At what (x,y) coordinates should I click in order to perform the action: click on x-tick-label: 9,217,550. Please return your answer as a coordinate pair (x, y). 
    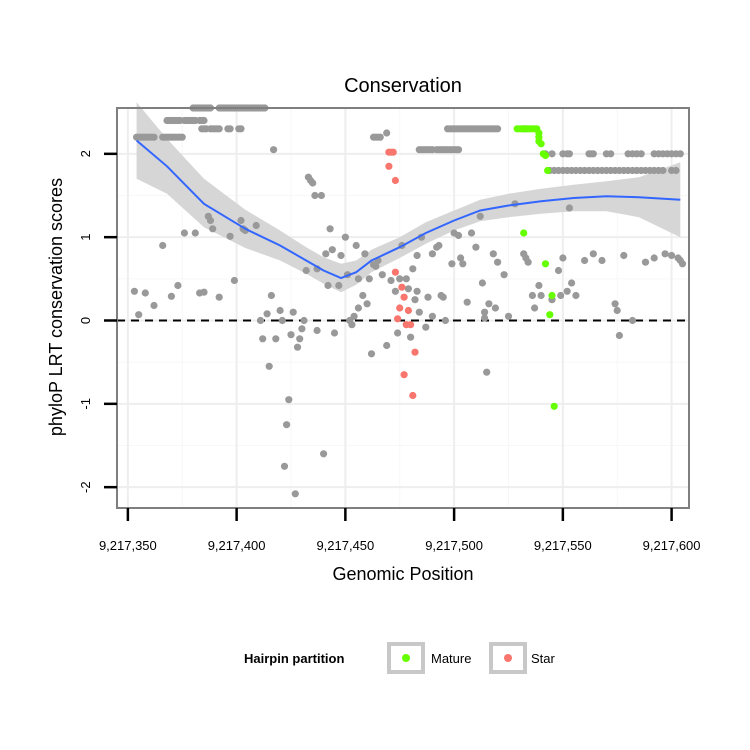
    Looking at the image, I should click on (563, 545).